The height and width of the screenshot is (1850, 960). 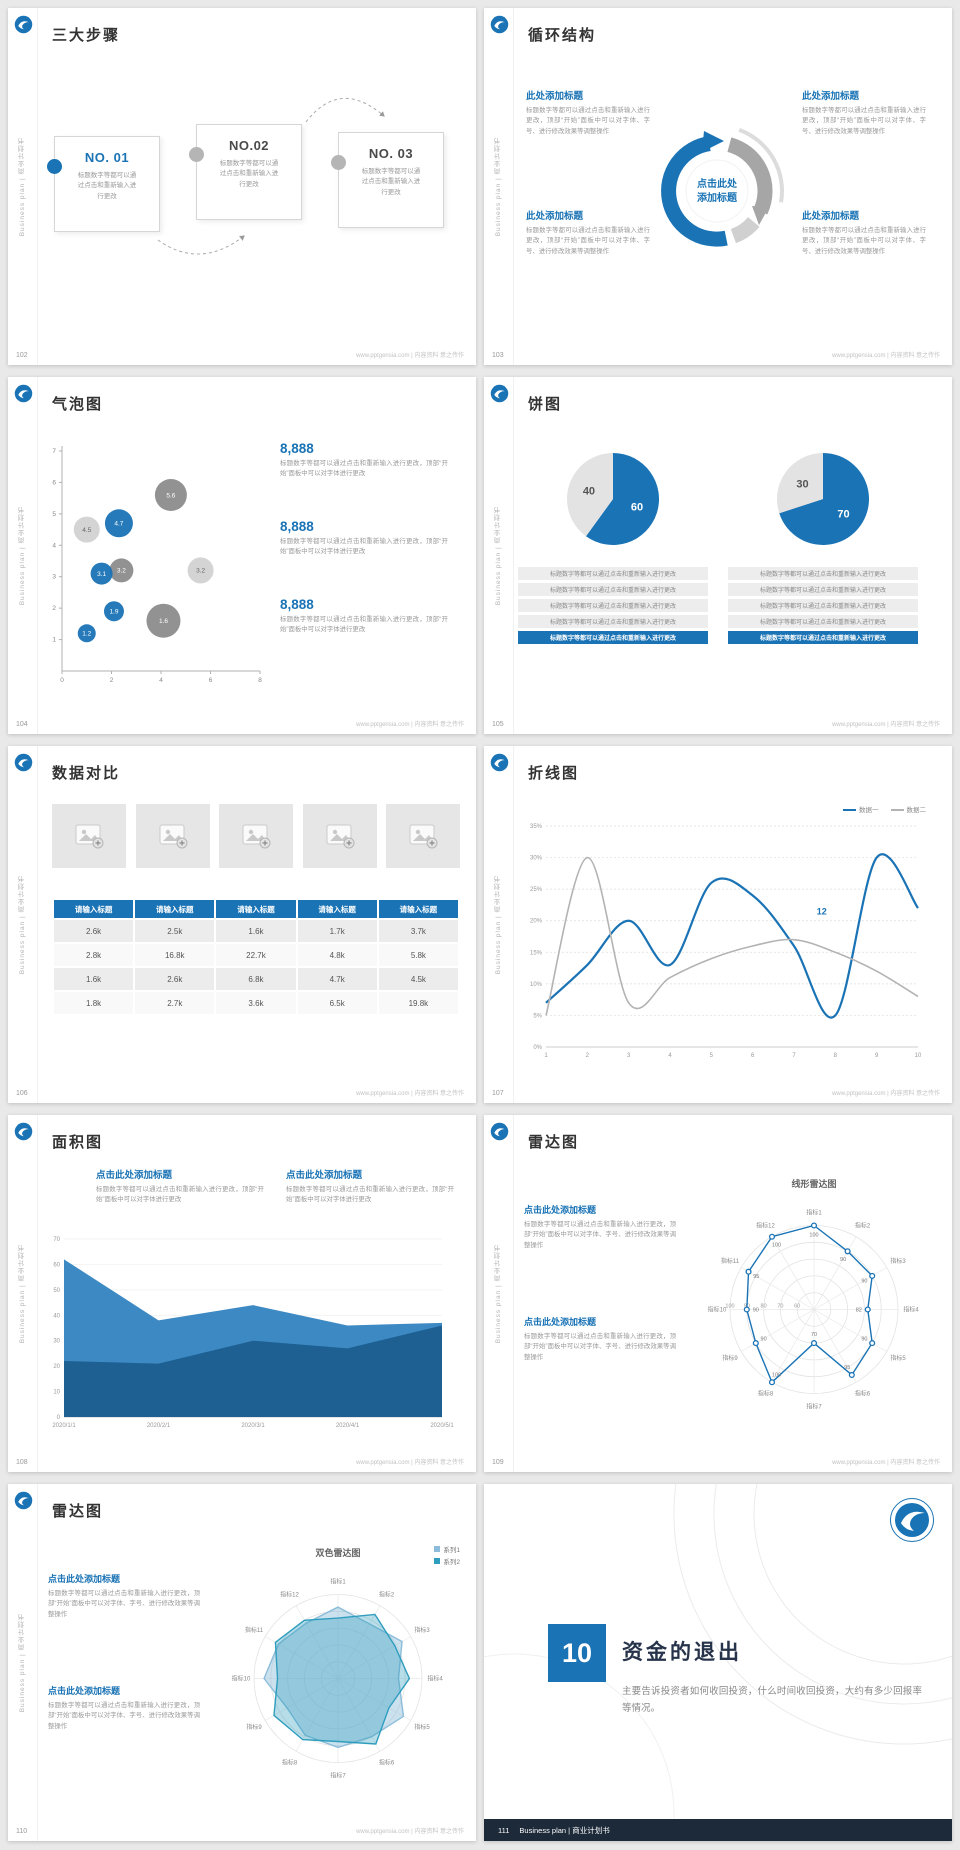 What do you see at coordinates (107, 186) in the screenshot?
I see `step-text: 标题数字等都可以通过点击和重新输入进行更改` at bounding box center [107, 186].